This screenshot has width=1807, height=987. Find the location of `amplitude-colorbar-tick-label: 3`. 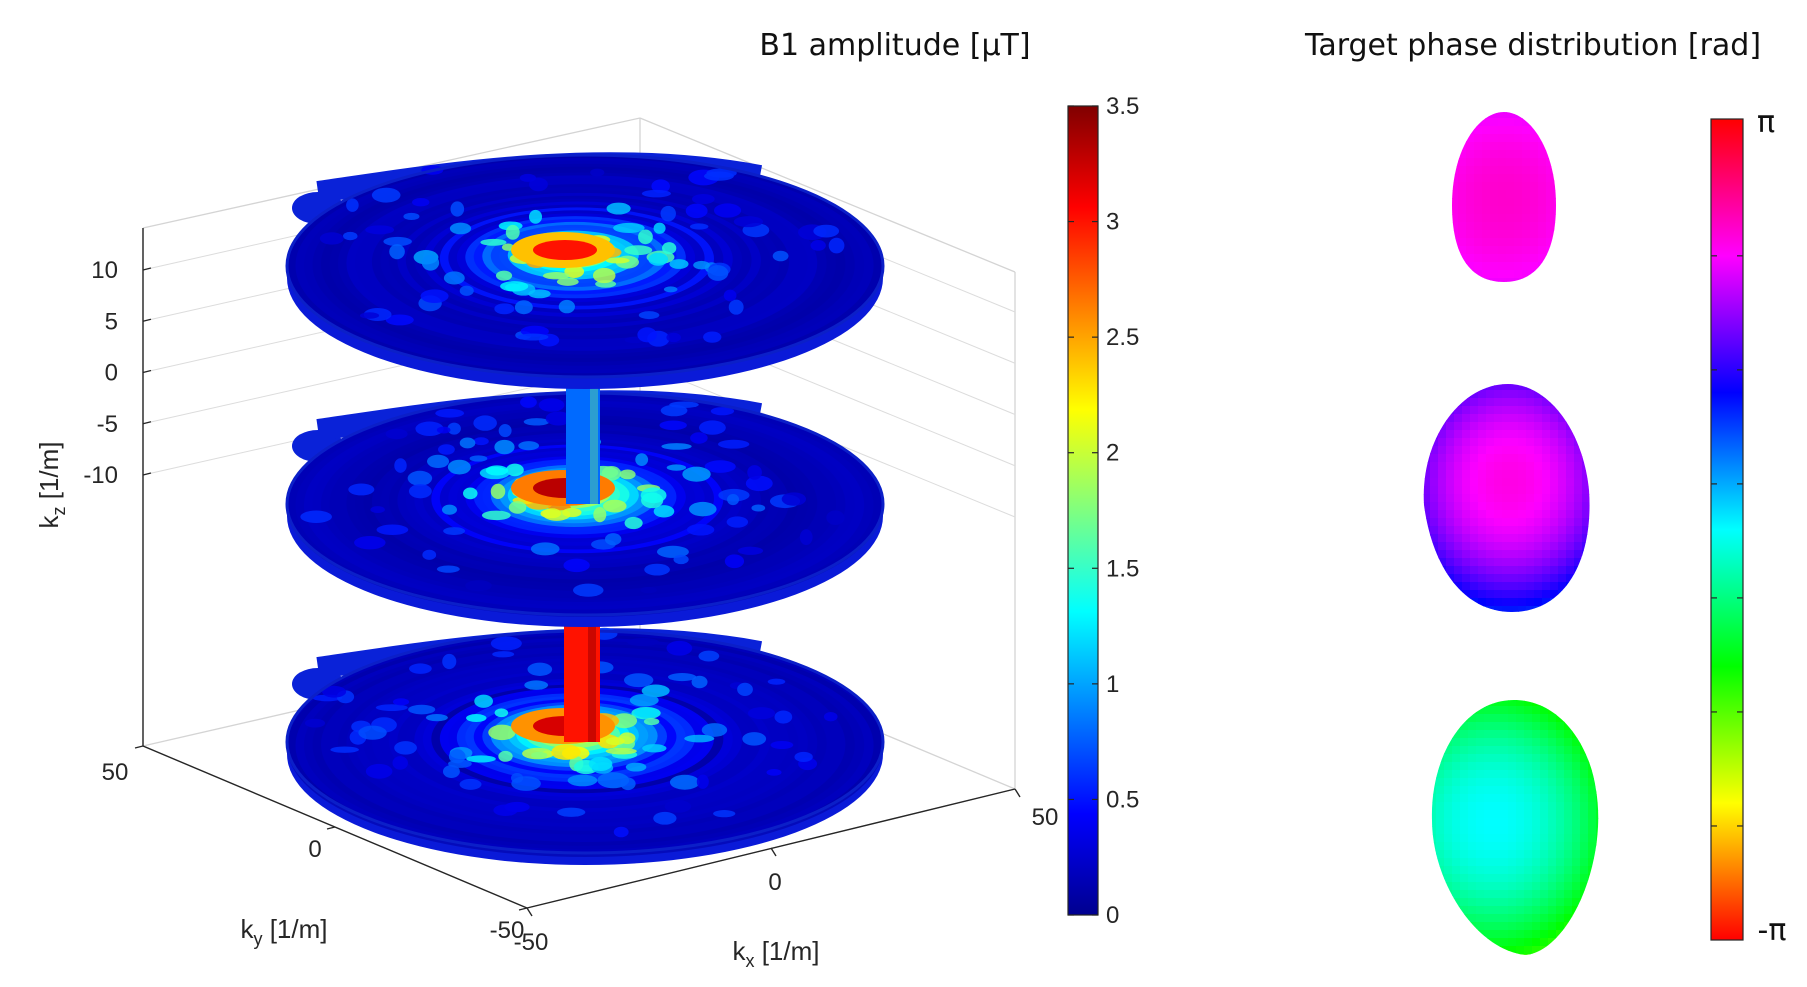

amplitude-colorbar-tick-label: 3 is located at coordinates (1112, 222).